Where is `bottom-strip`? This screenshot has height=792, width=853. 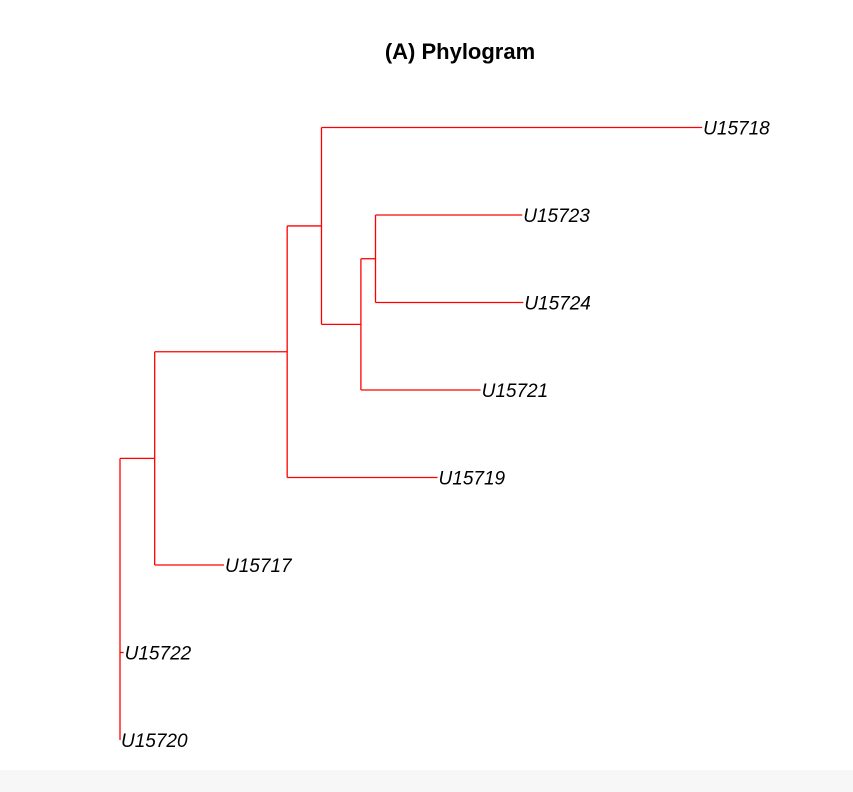 bottom-strip is located at coordinates (426, 781).